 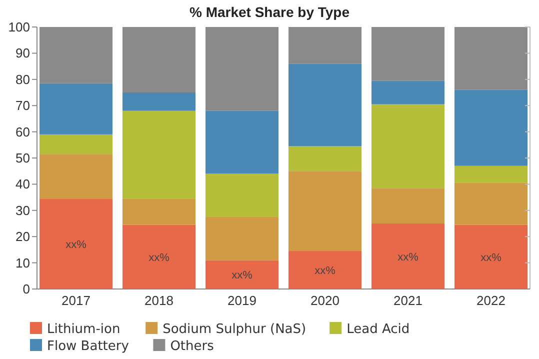 I want to click on legend-label: Flow Battery, so click(x=88, y=346).